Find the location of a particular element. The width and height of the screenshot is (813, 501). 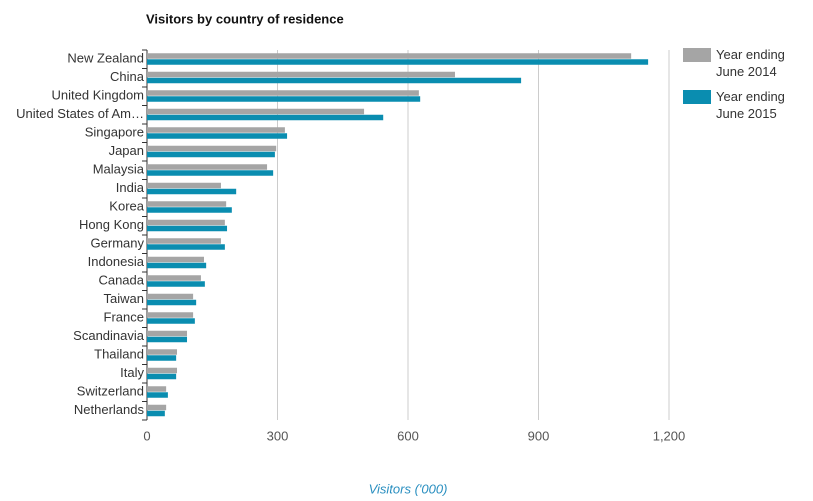

y-tick-label: Singapore is located at coordinates (114, 132).